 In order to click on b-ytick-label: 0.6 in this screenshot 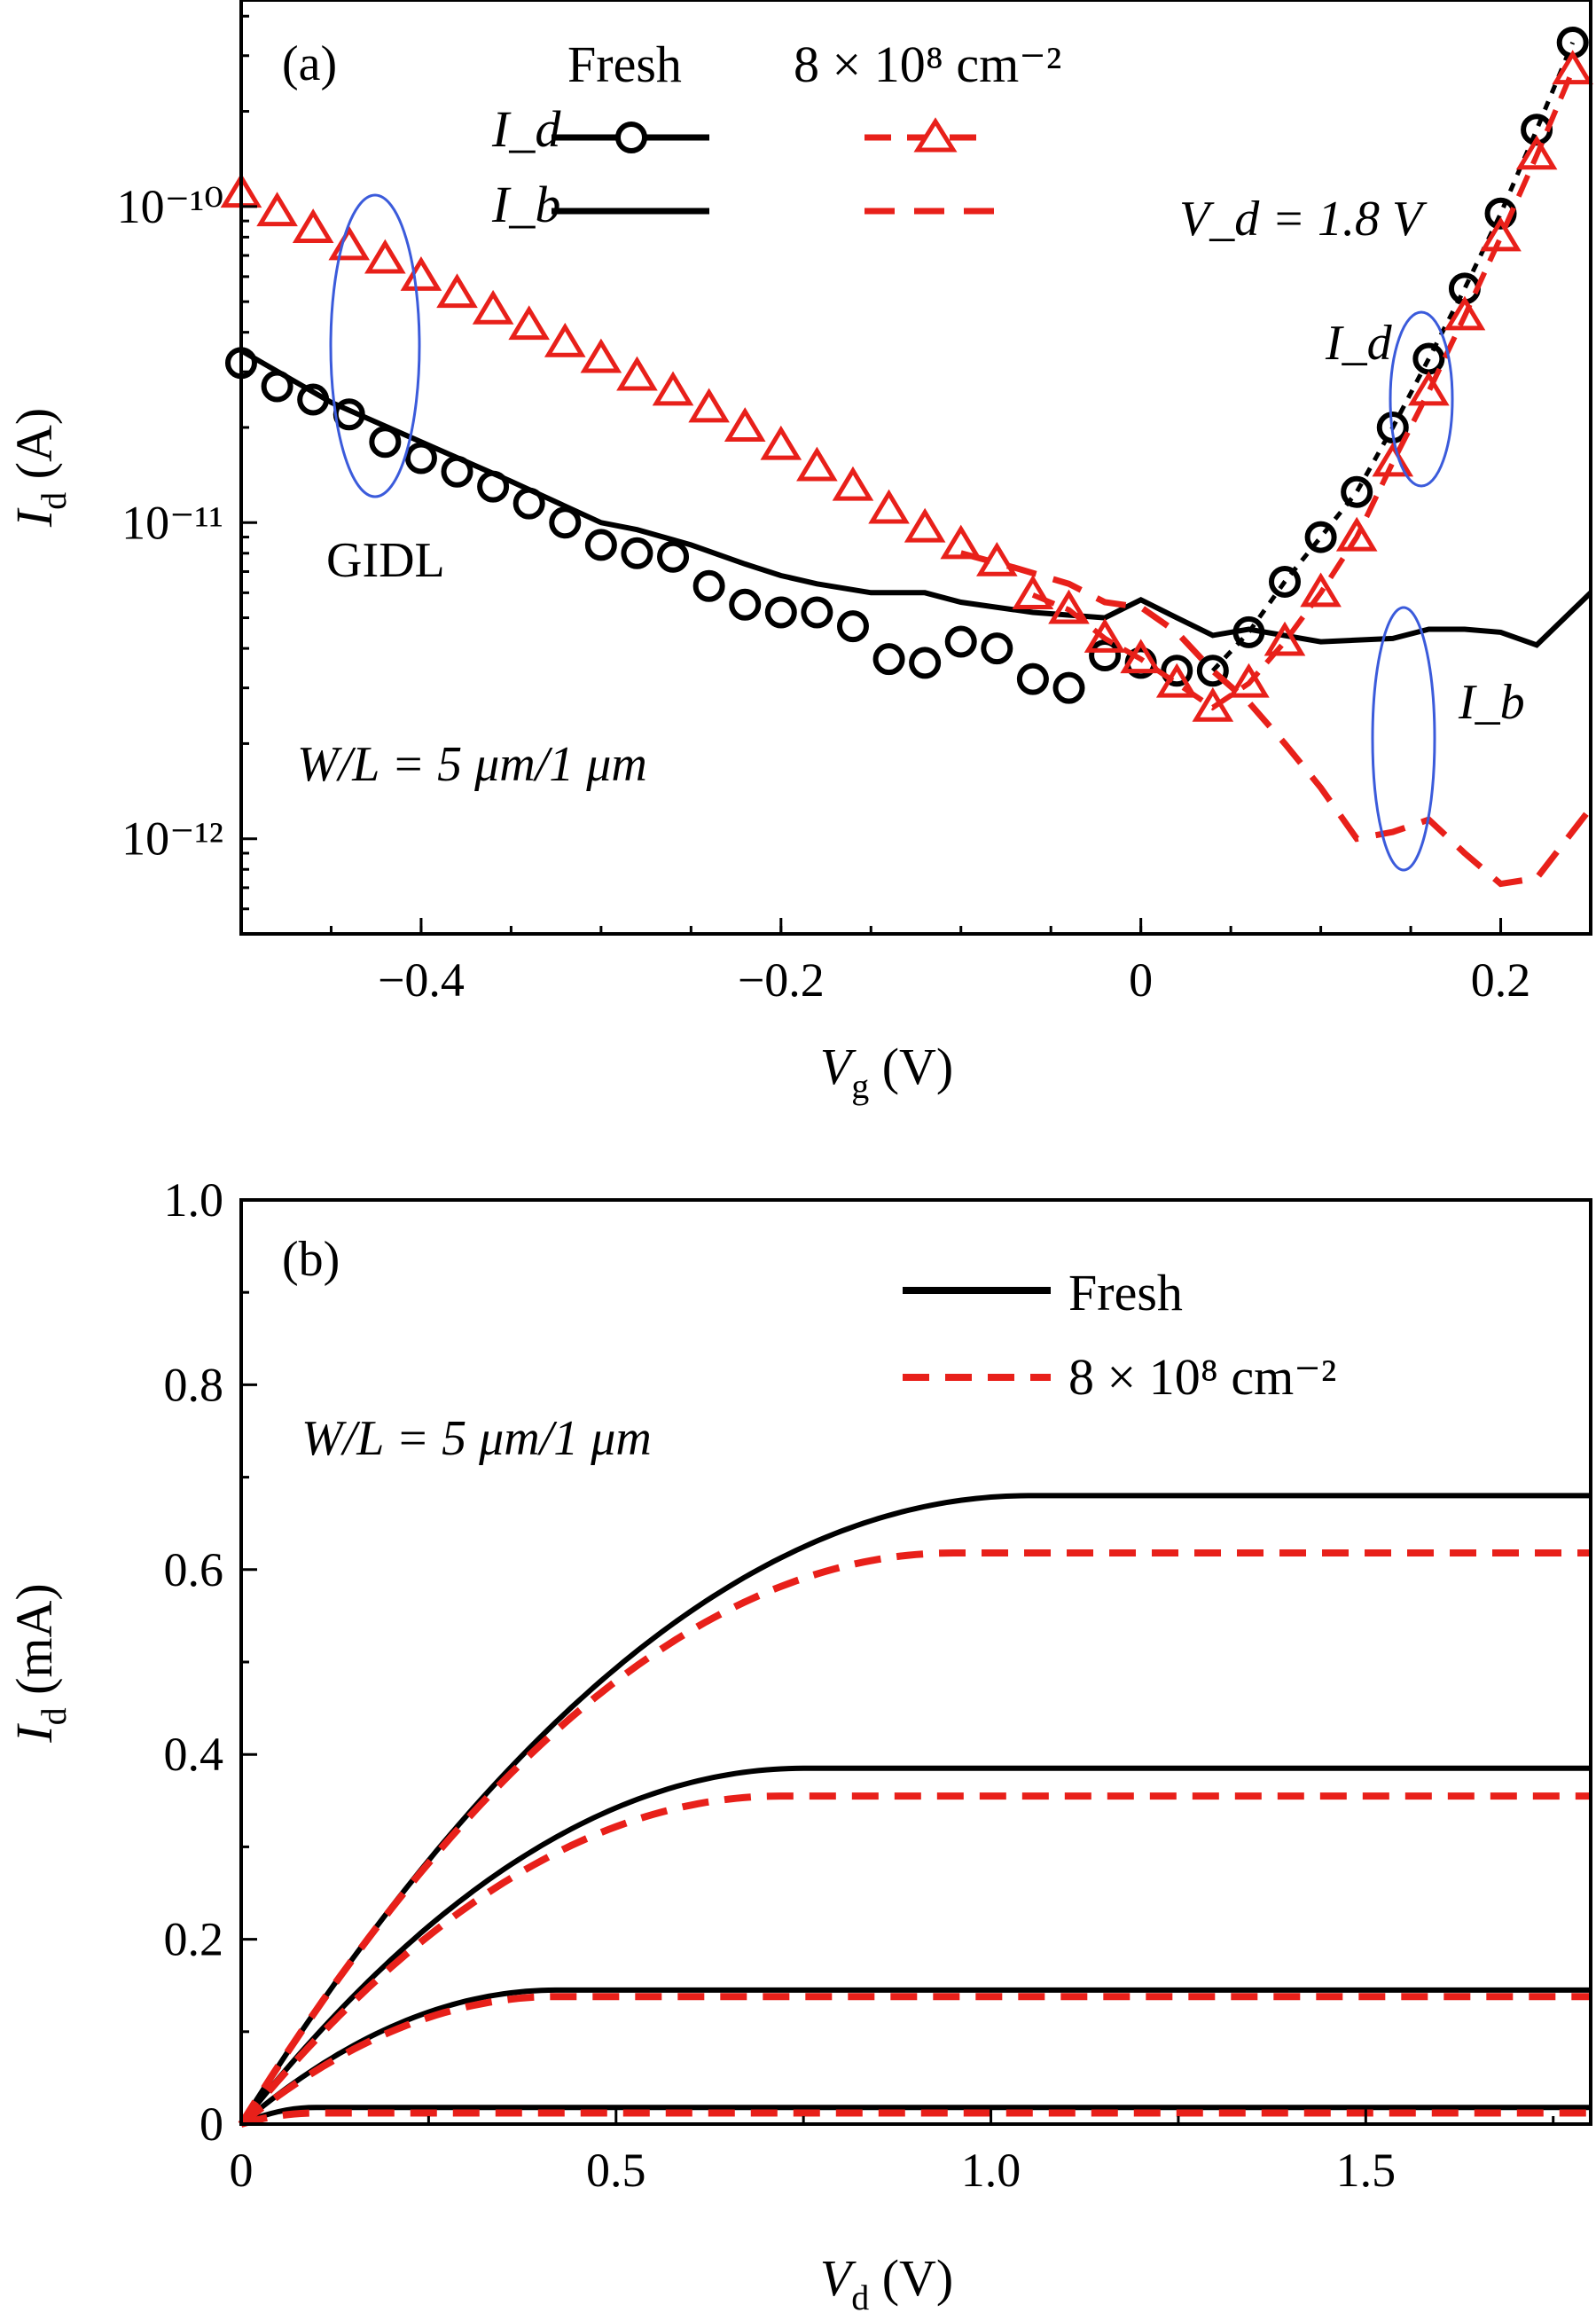, I will do `click(194, 1569)`.